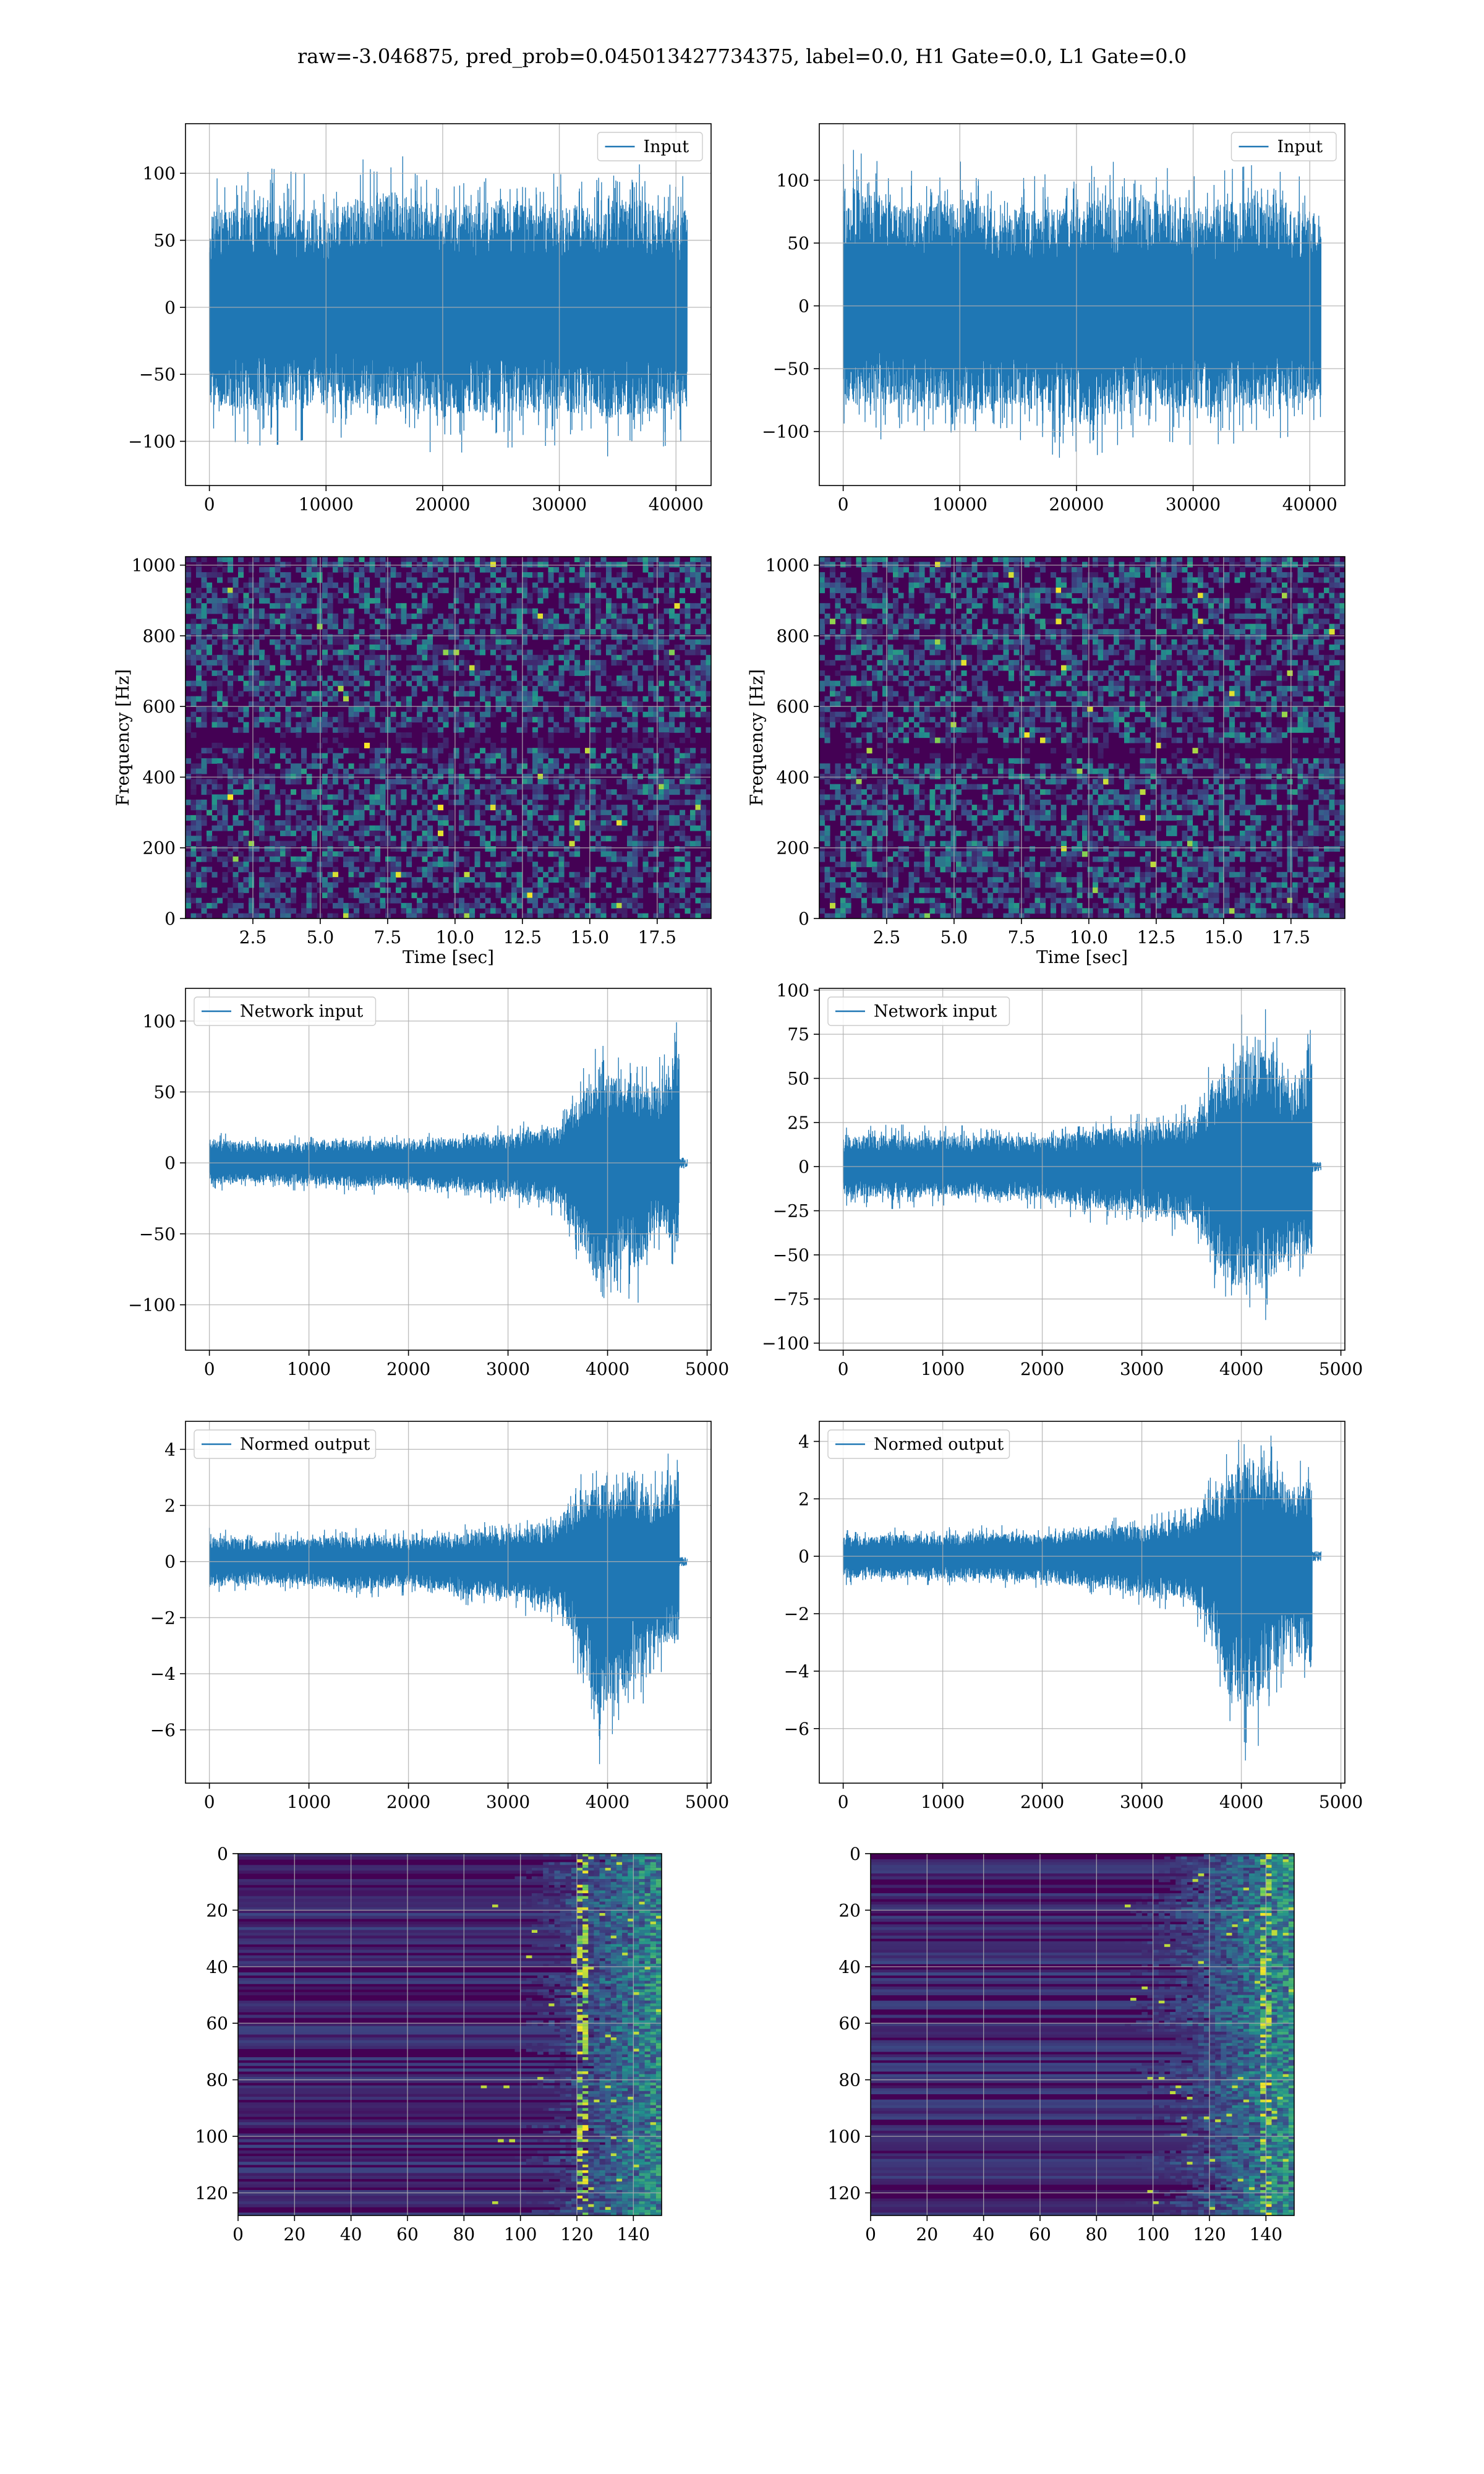  I want to click on y-tick-label: 0, so click(803, 306).